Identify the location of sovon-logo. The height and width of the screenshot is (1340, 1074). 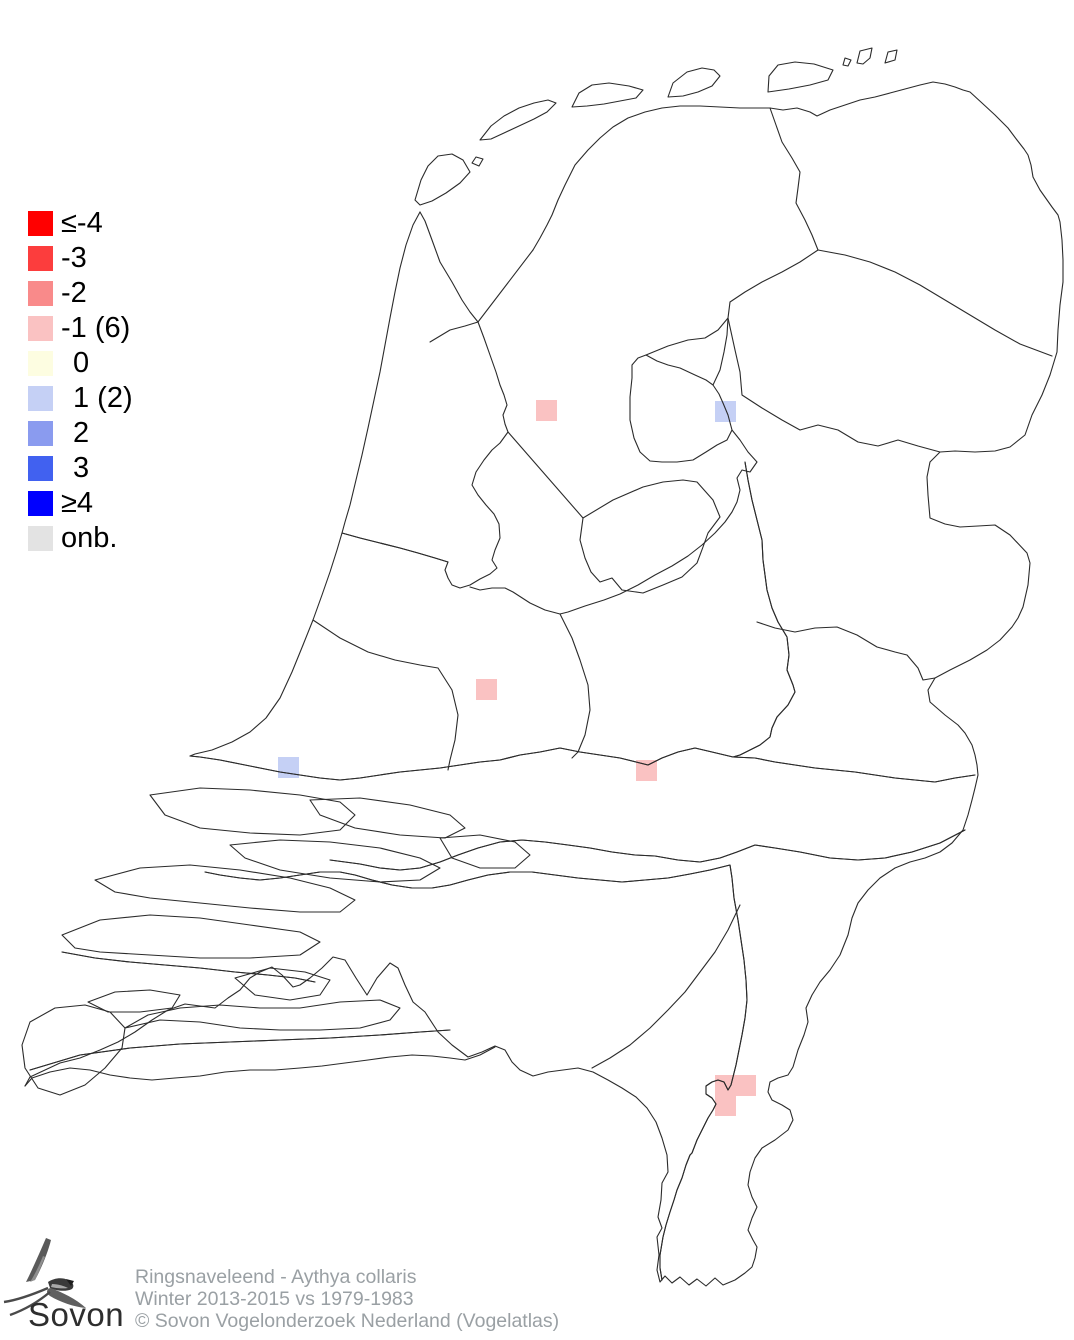
(44, 1277).